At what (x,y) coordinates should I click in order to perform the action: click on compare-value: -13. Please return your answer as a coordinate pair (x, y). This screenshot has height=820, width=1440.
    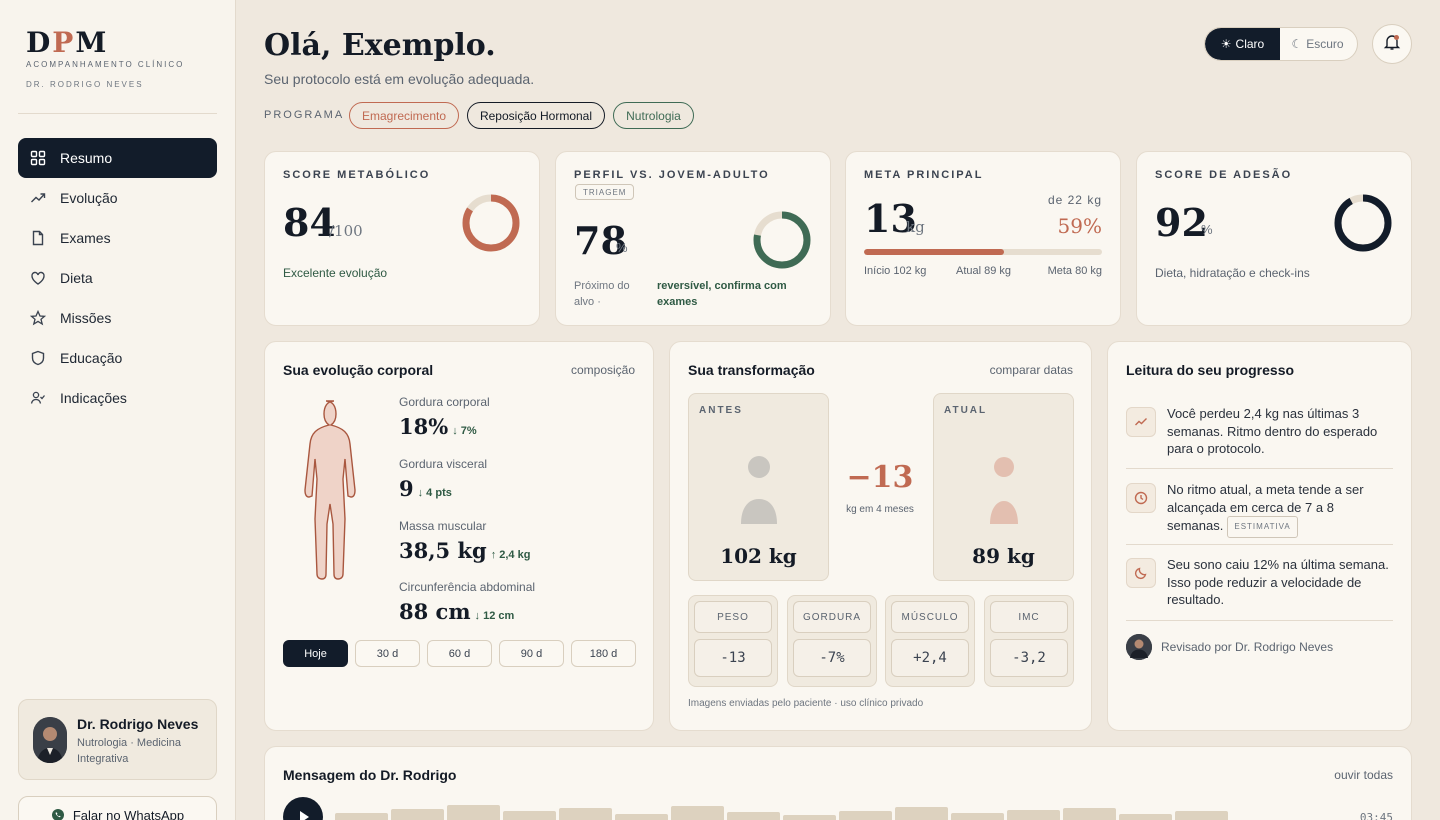
    Looking at the image, I should click on (733, 658).